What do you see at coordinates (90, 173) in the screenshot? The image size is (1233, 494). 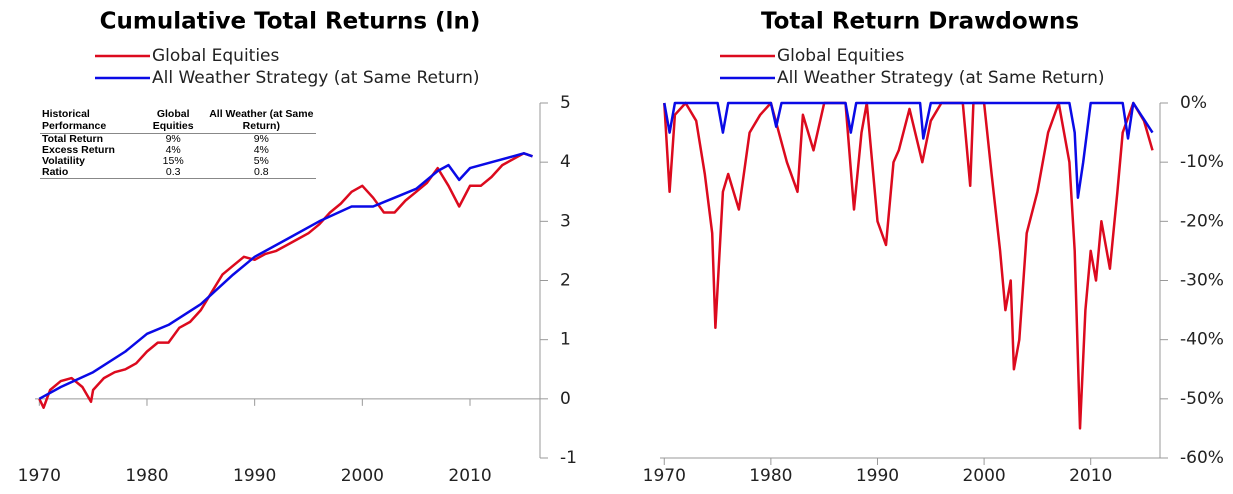 I see `table-cell: Ratio` at bounding box center [90, 173].